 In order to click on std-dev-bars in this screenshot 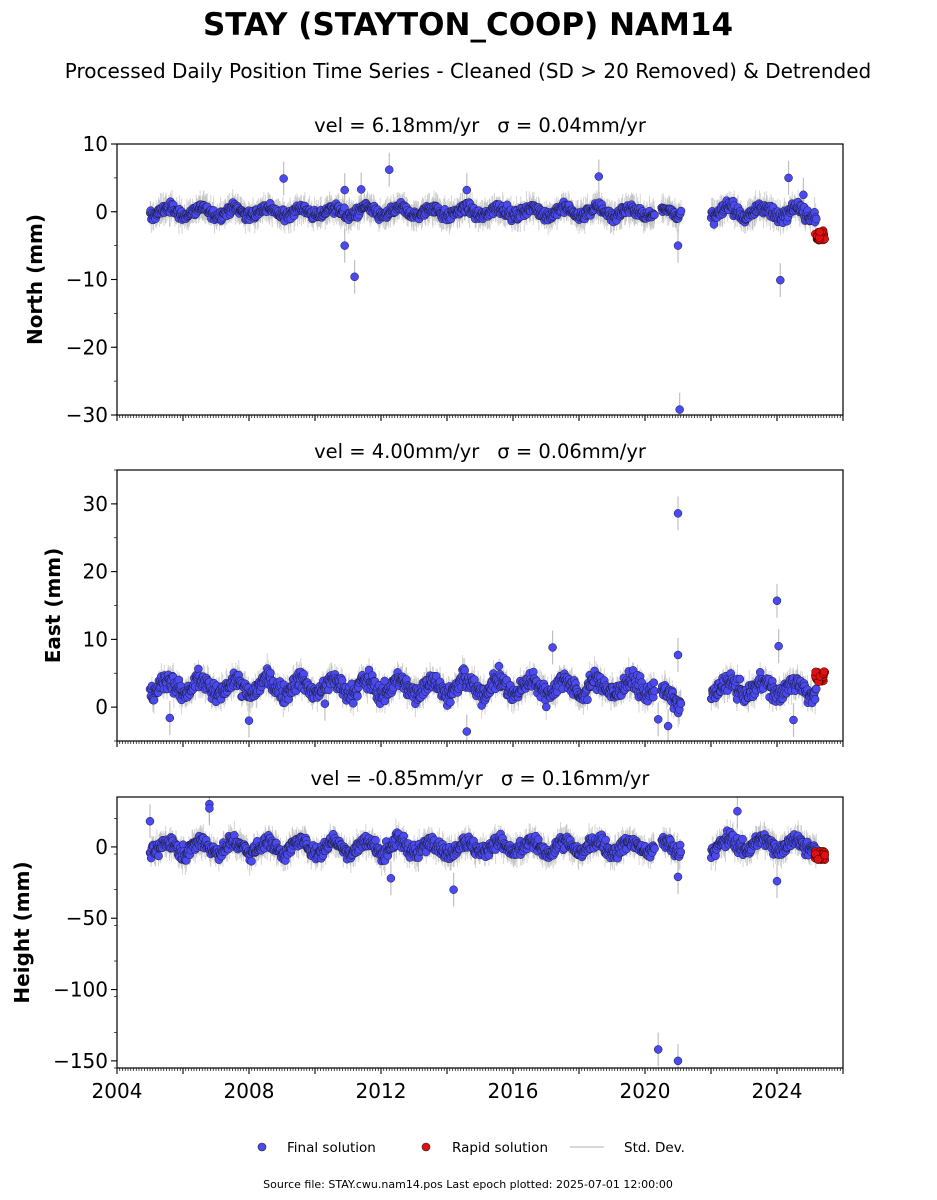, I will do `click(483, 618)`.